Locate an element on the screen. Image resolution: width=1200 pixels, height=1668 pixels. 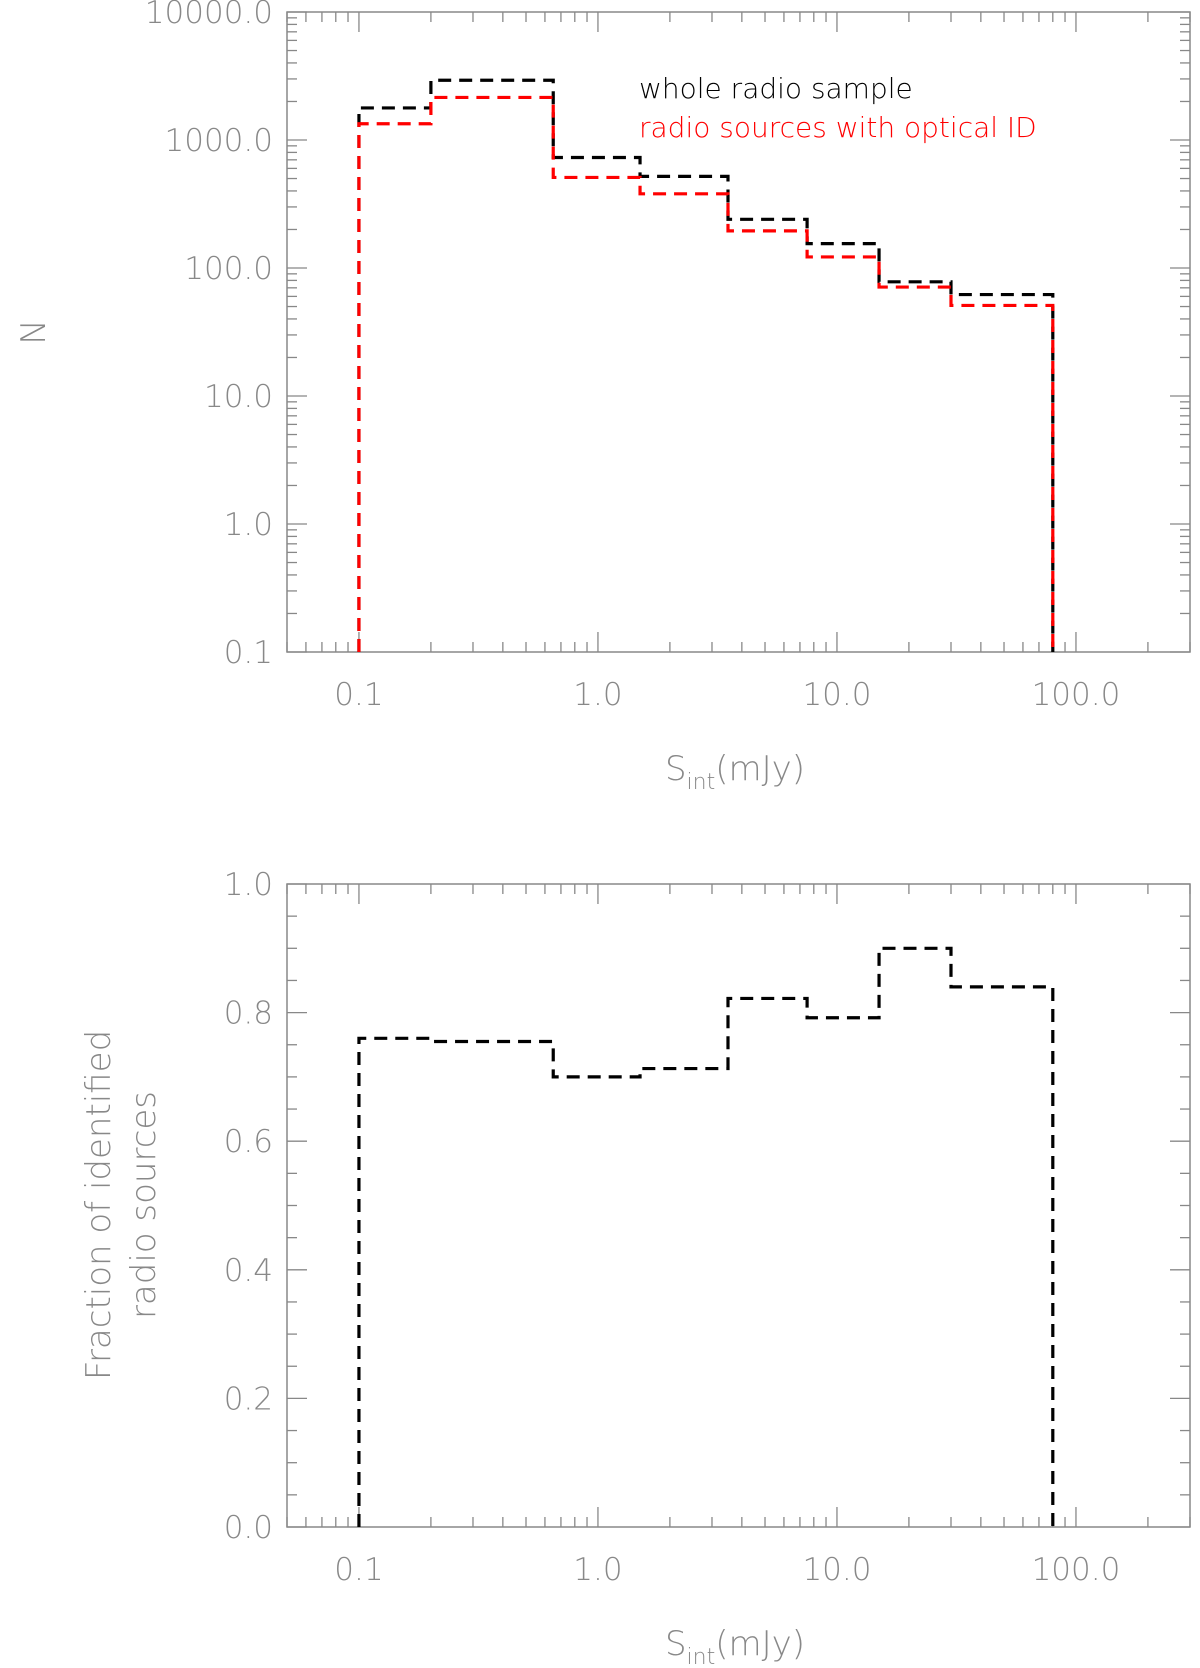
y-tick-label: 0.4 is located at coordinates (248, 1271).